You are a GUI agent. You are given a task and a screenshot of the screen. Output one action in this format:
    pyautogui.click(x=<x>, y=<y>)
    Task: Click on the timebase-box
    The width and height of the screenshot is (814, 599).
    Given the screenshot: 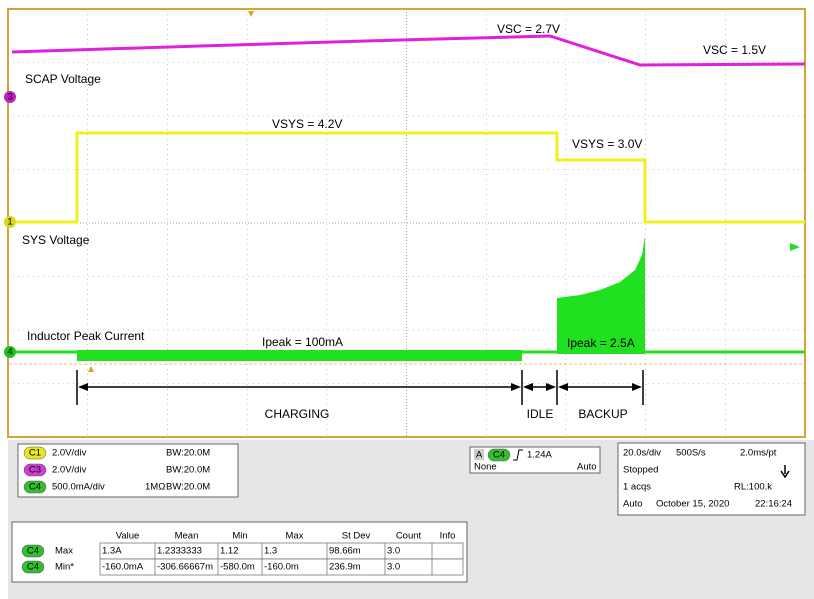 What is the action you would take?
    pyautogui.click(x=711, y=479)
    